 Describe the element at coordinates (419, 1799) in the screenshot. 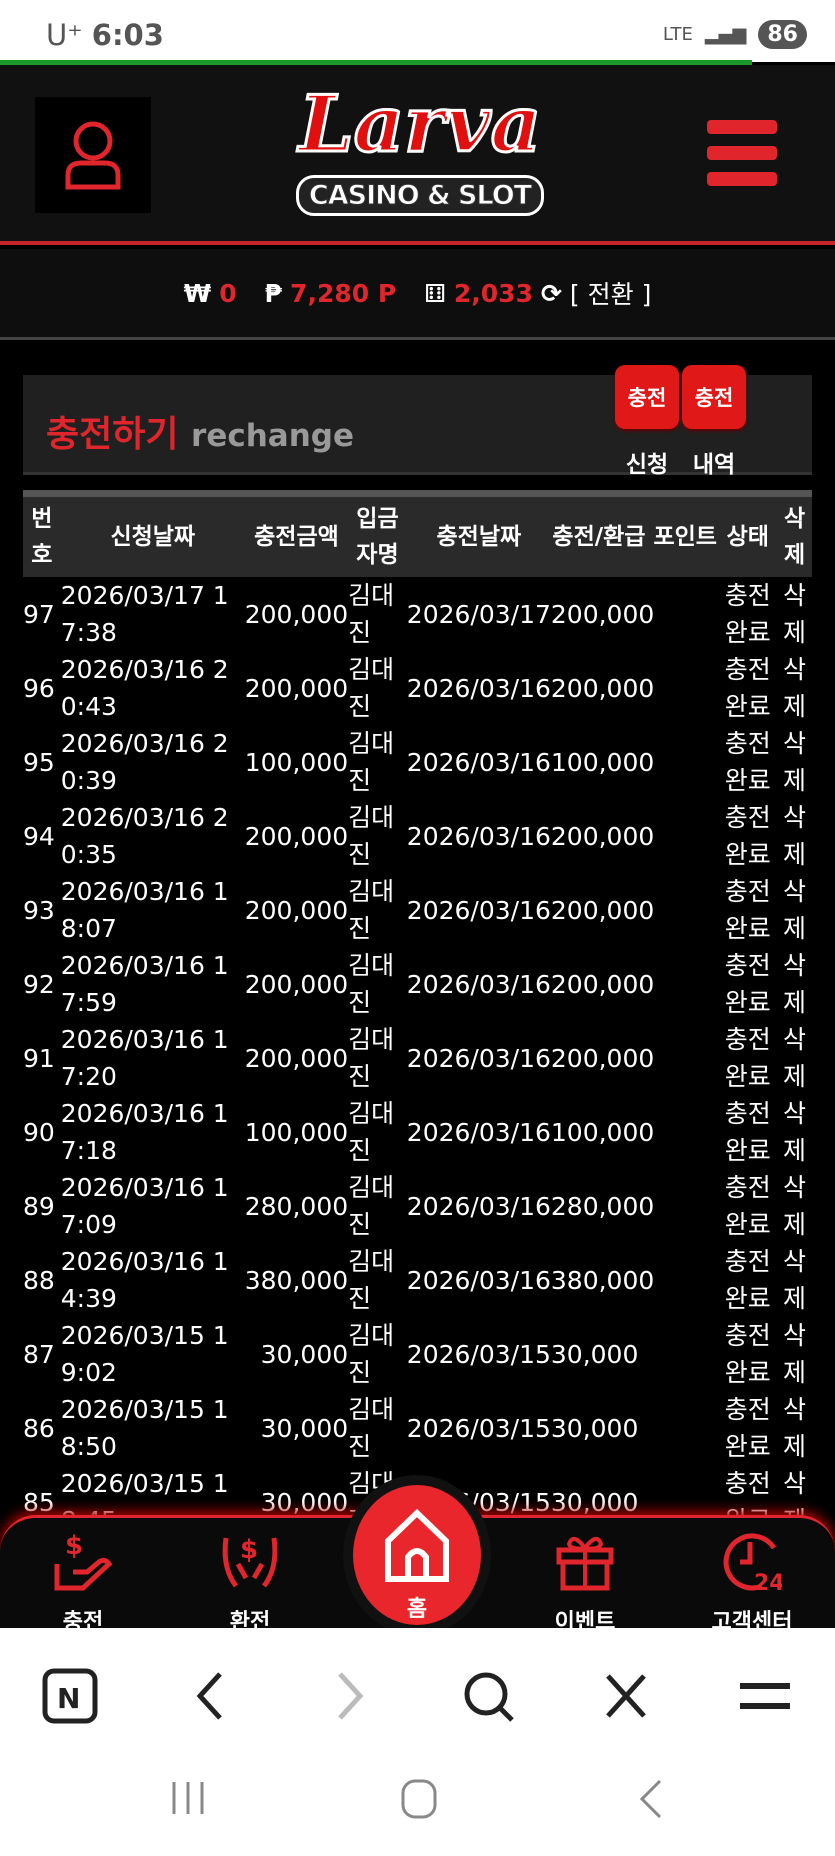

I see `home-system-icon` at that location.